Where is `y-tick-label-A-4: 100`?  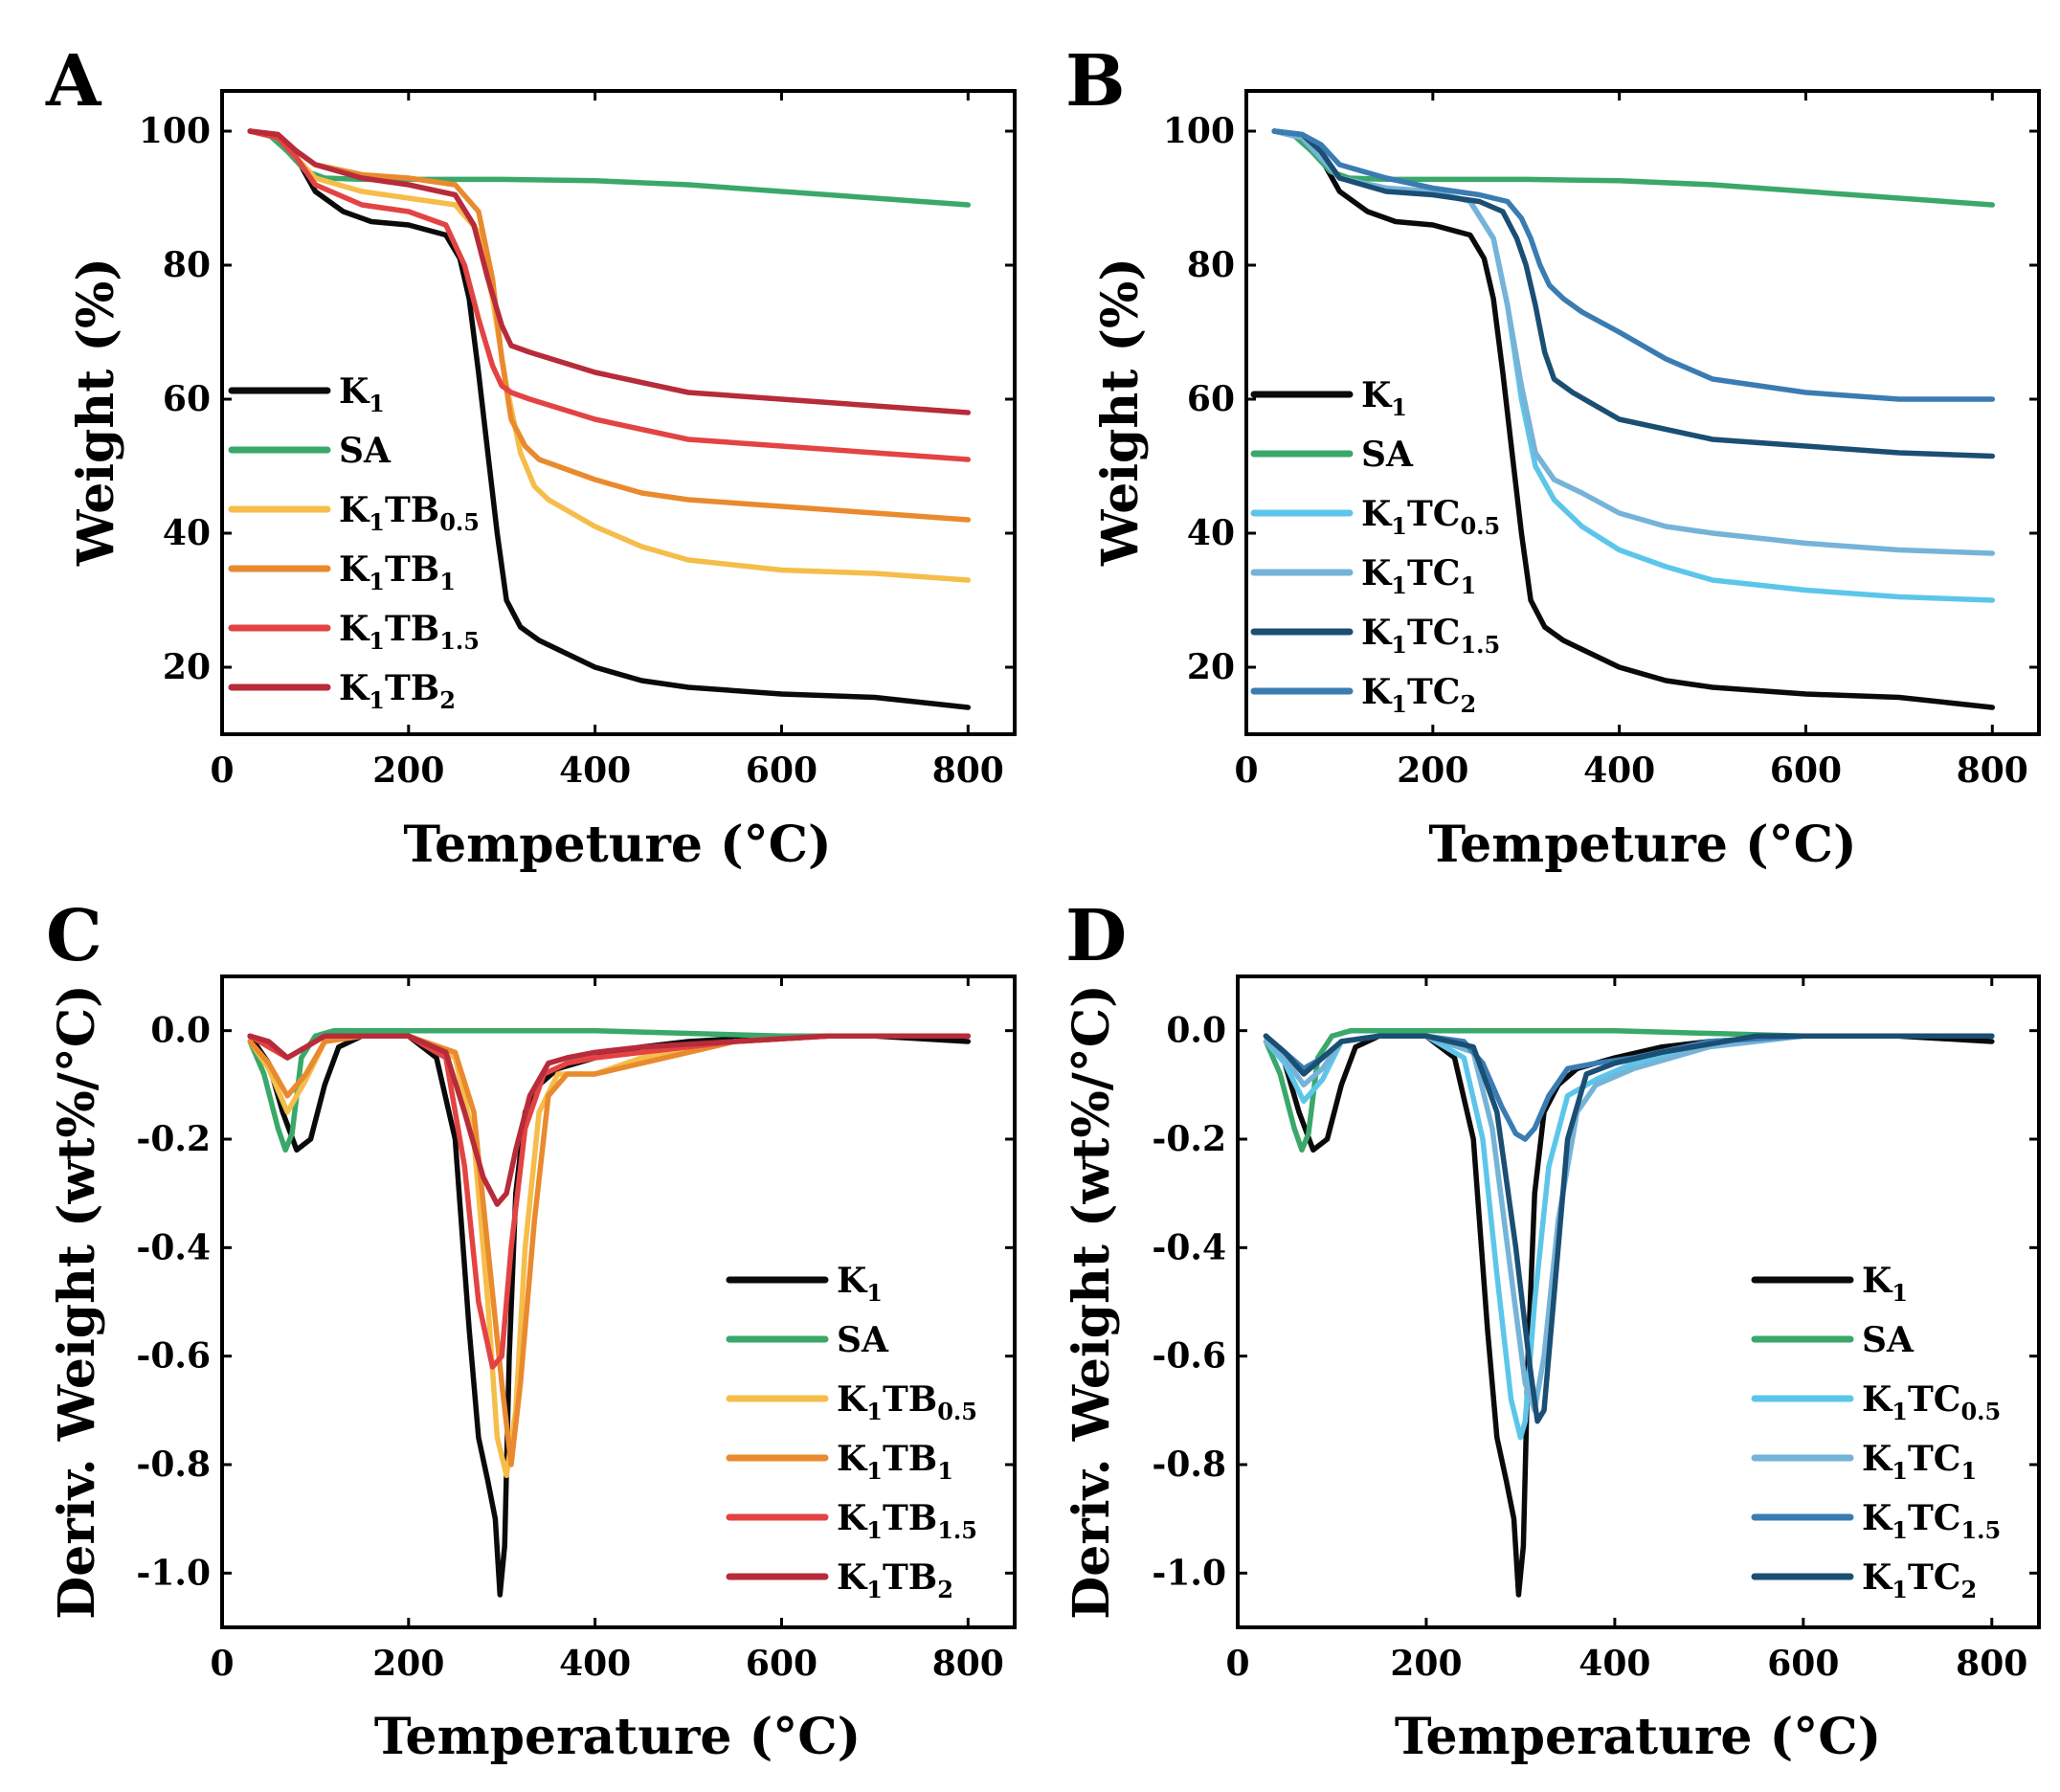
y-tick-label-A-4: 100 is located at coordinates (175, 131).